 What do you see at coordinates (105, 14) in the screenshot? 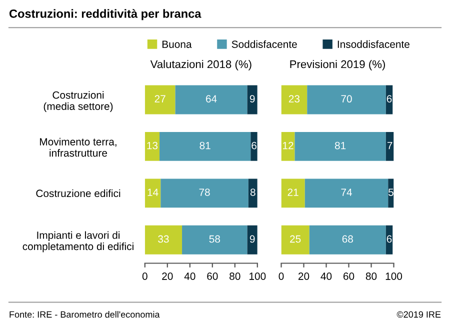
I see `chart-title: Costruzioni: redditività per branca` at bounding box center [105, 14].